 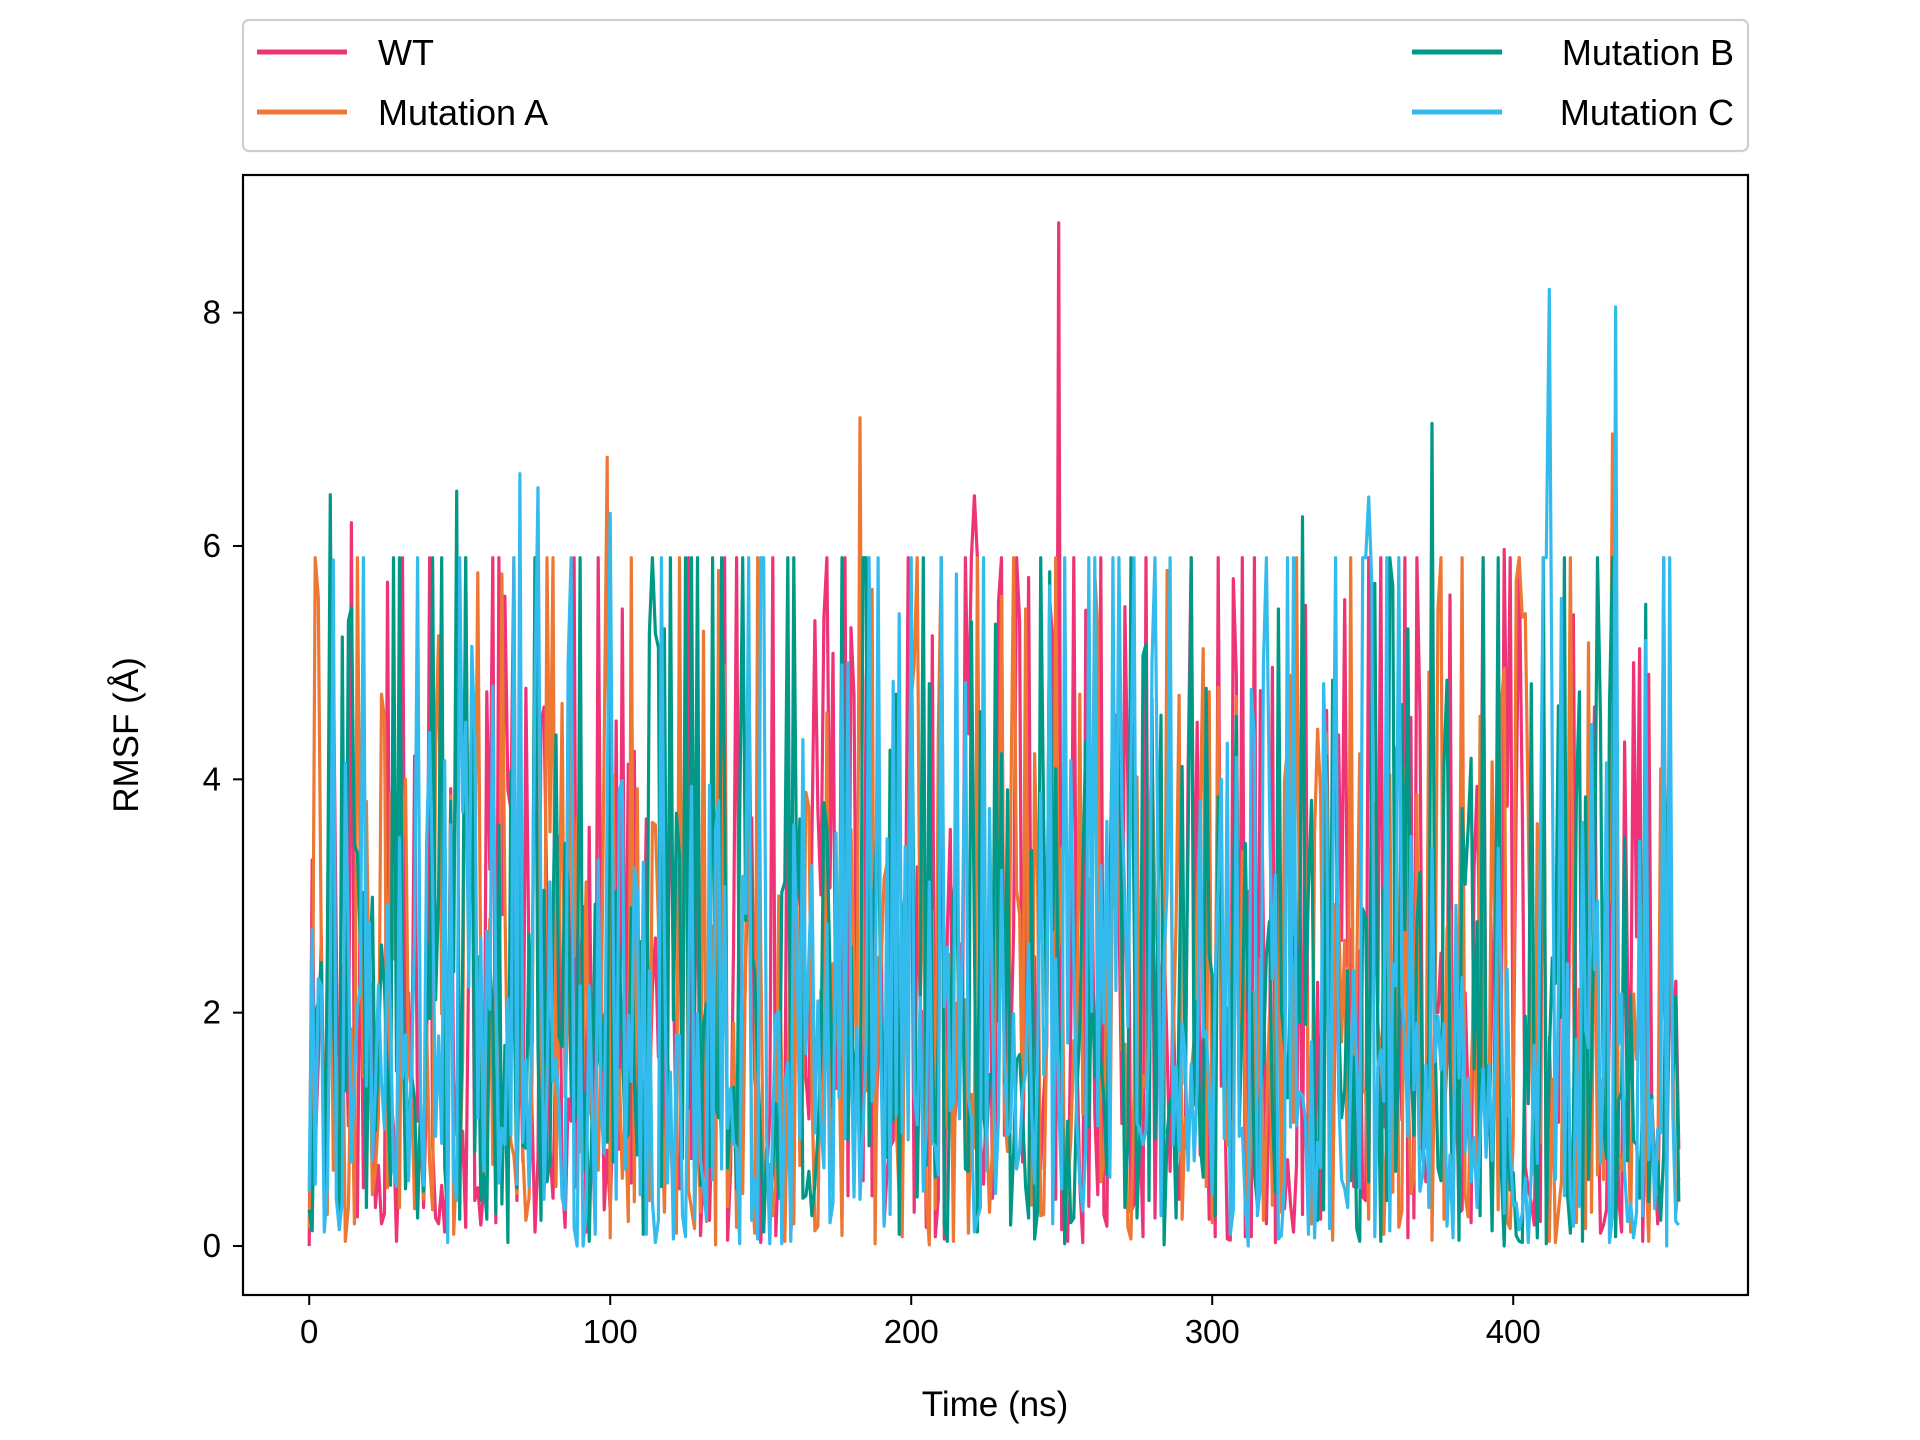 What do you see at coordinates (212, 778) in the screenshot?
I see `y-tick-label: 4` at bounding box center [212, 778].